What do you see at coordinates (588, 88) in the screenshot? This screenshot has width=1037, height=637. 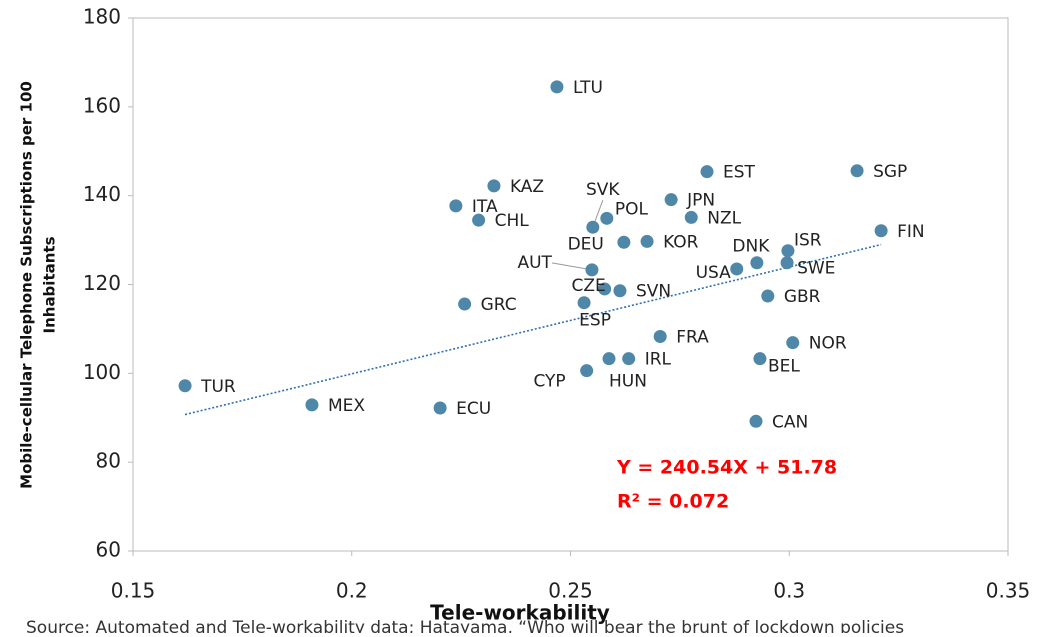 I see `point-label: LTU` at bounding box center [588, 88].